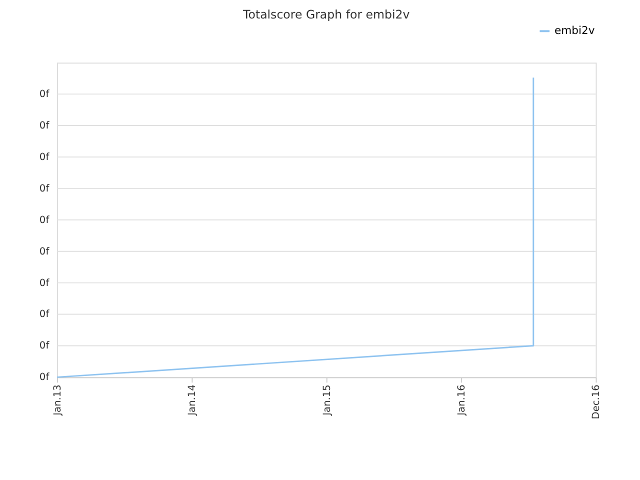 This screenshot has height=480, width=640. Describe the element at coordinates (596, 402) in the screenshot. I see `x-tick-label: Dec.16` at that location.